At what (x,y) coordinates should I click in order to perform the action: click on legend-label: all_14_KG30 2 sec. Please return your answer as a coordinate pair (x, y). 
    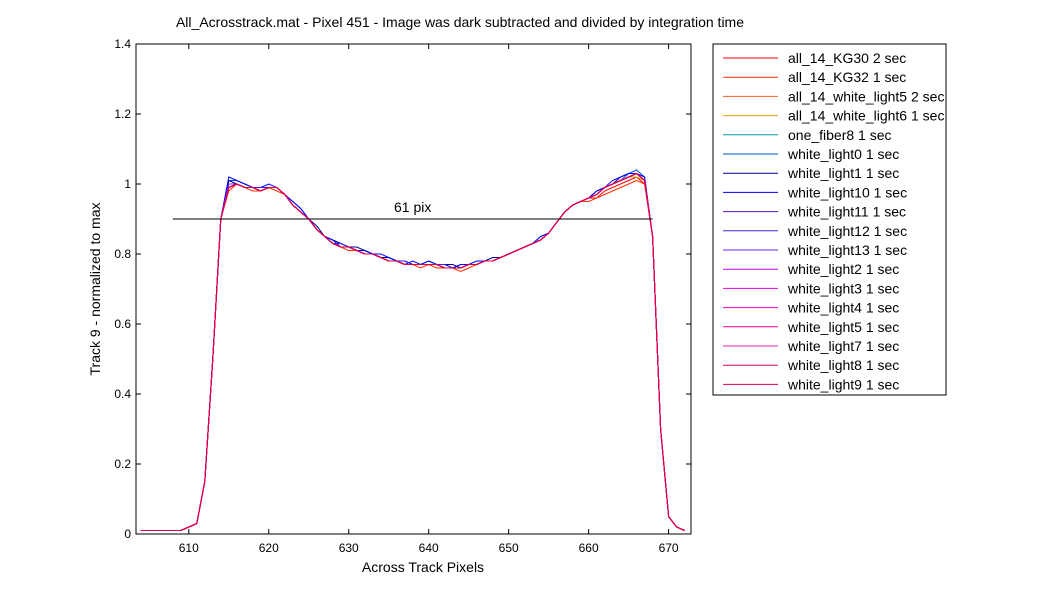
    Looking at the image, I should click on (847, 58).